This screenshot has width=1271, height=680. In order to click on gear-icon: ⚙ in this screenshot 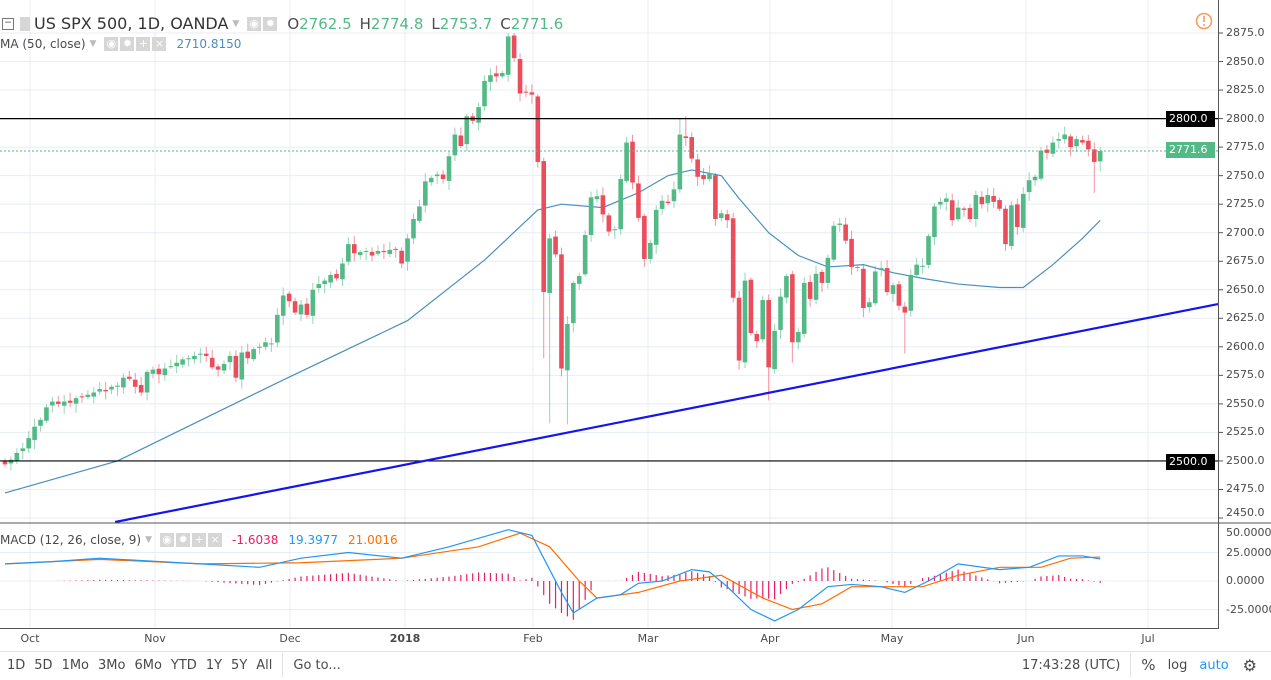, I will do `click(1249, 665)`.